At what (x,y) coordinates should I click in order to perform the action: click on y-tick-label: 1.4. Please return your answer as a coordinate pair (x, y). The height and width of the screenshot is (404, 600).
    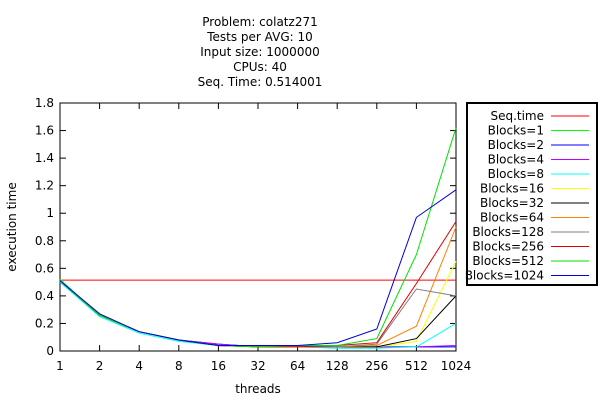
    Looking at the image, I should click on (44, 158).